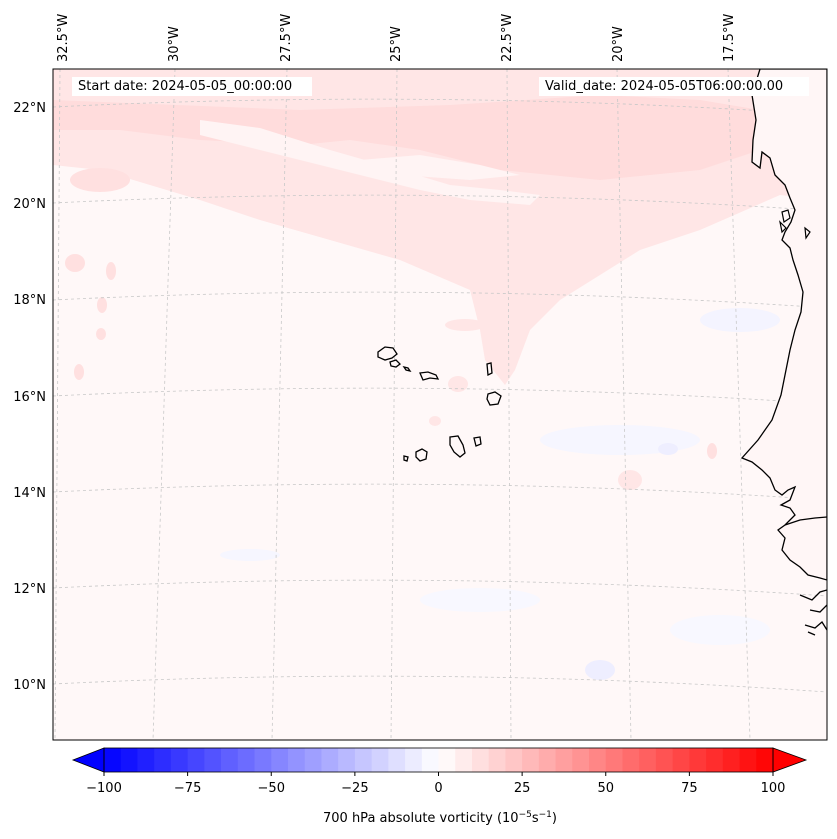 The width and height of the screenshot is (837, 839). I want to click on colorbar-tick-label: 100, so click(773, 788).